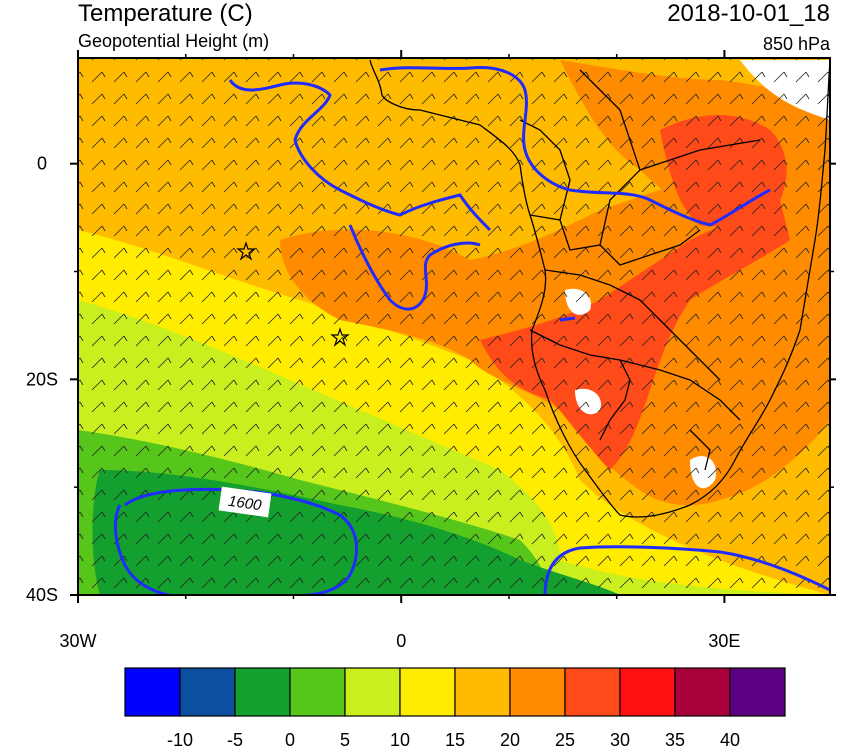 Image resolution: width=850 pixels, height=750 pixels. I want to click on colorbar-tick-label: 25, so click(565, 740).